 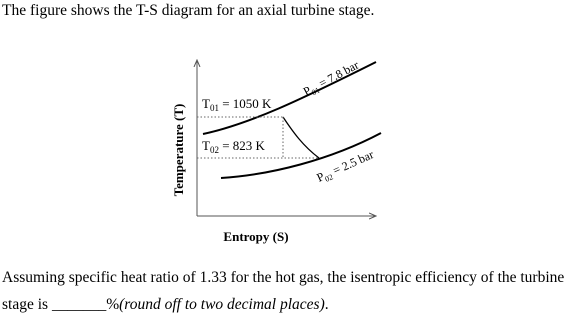 I want to click on t01-label: T01 = 1050 K, so click(x=237, y=104).